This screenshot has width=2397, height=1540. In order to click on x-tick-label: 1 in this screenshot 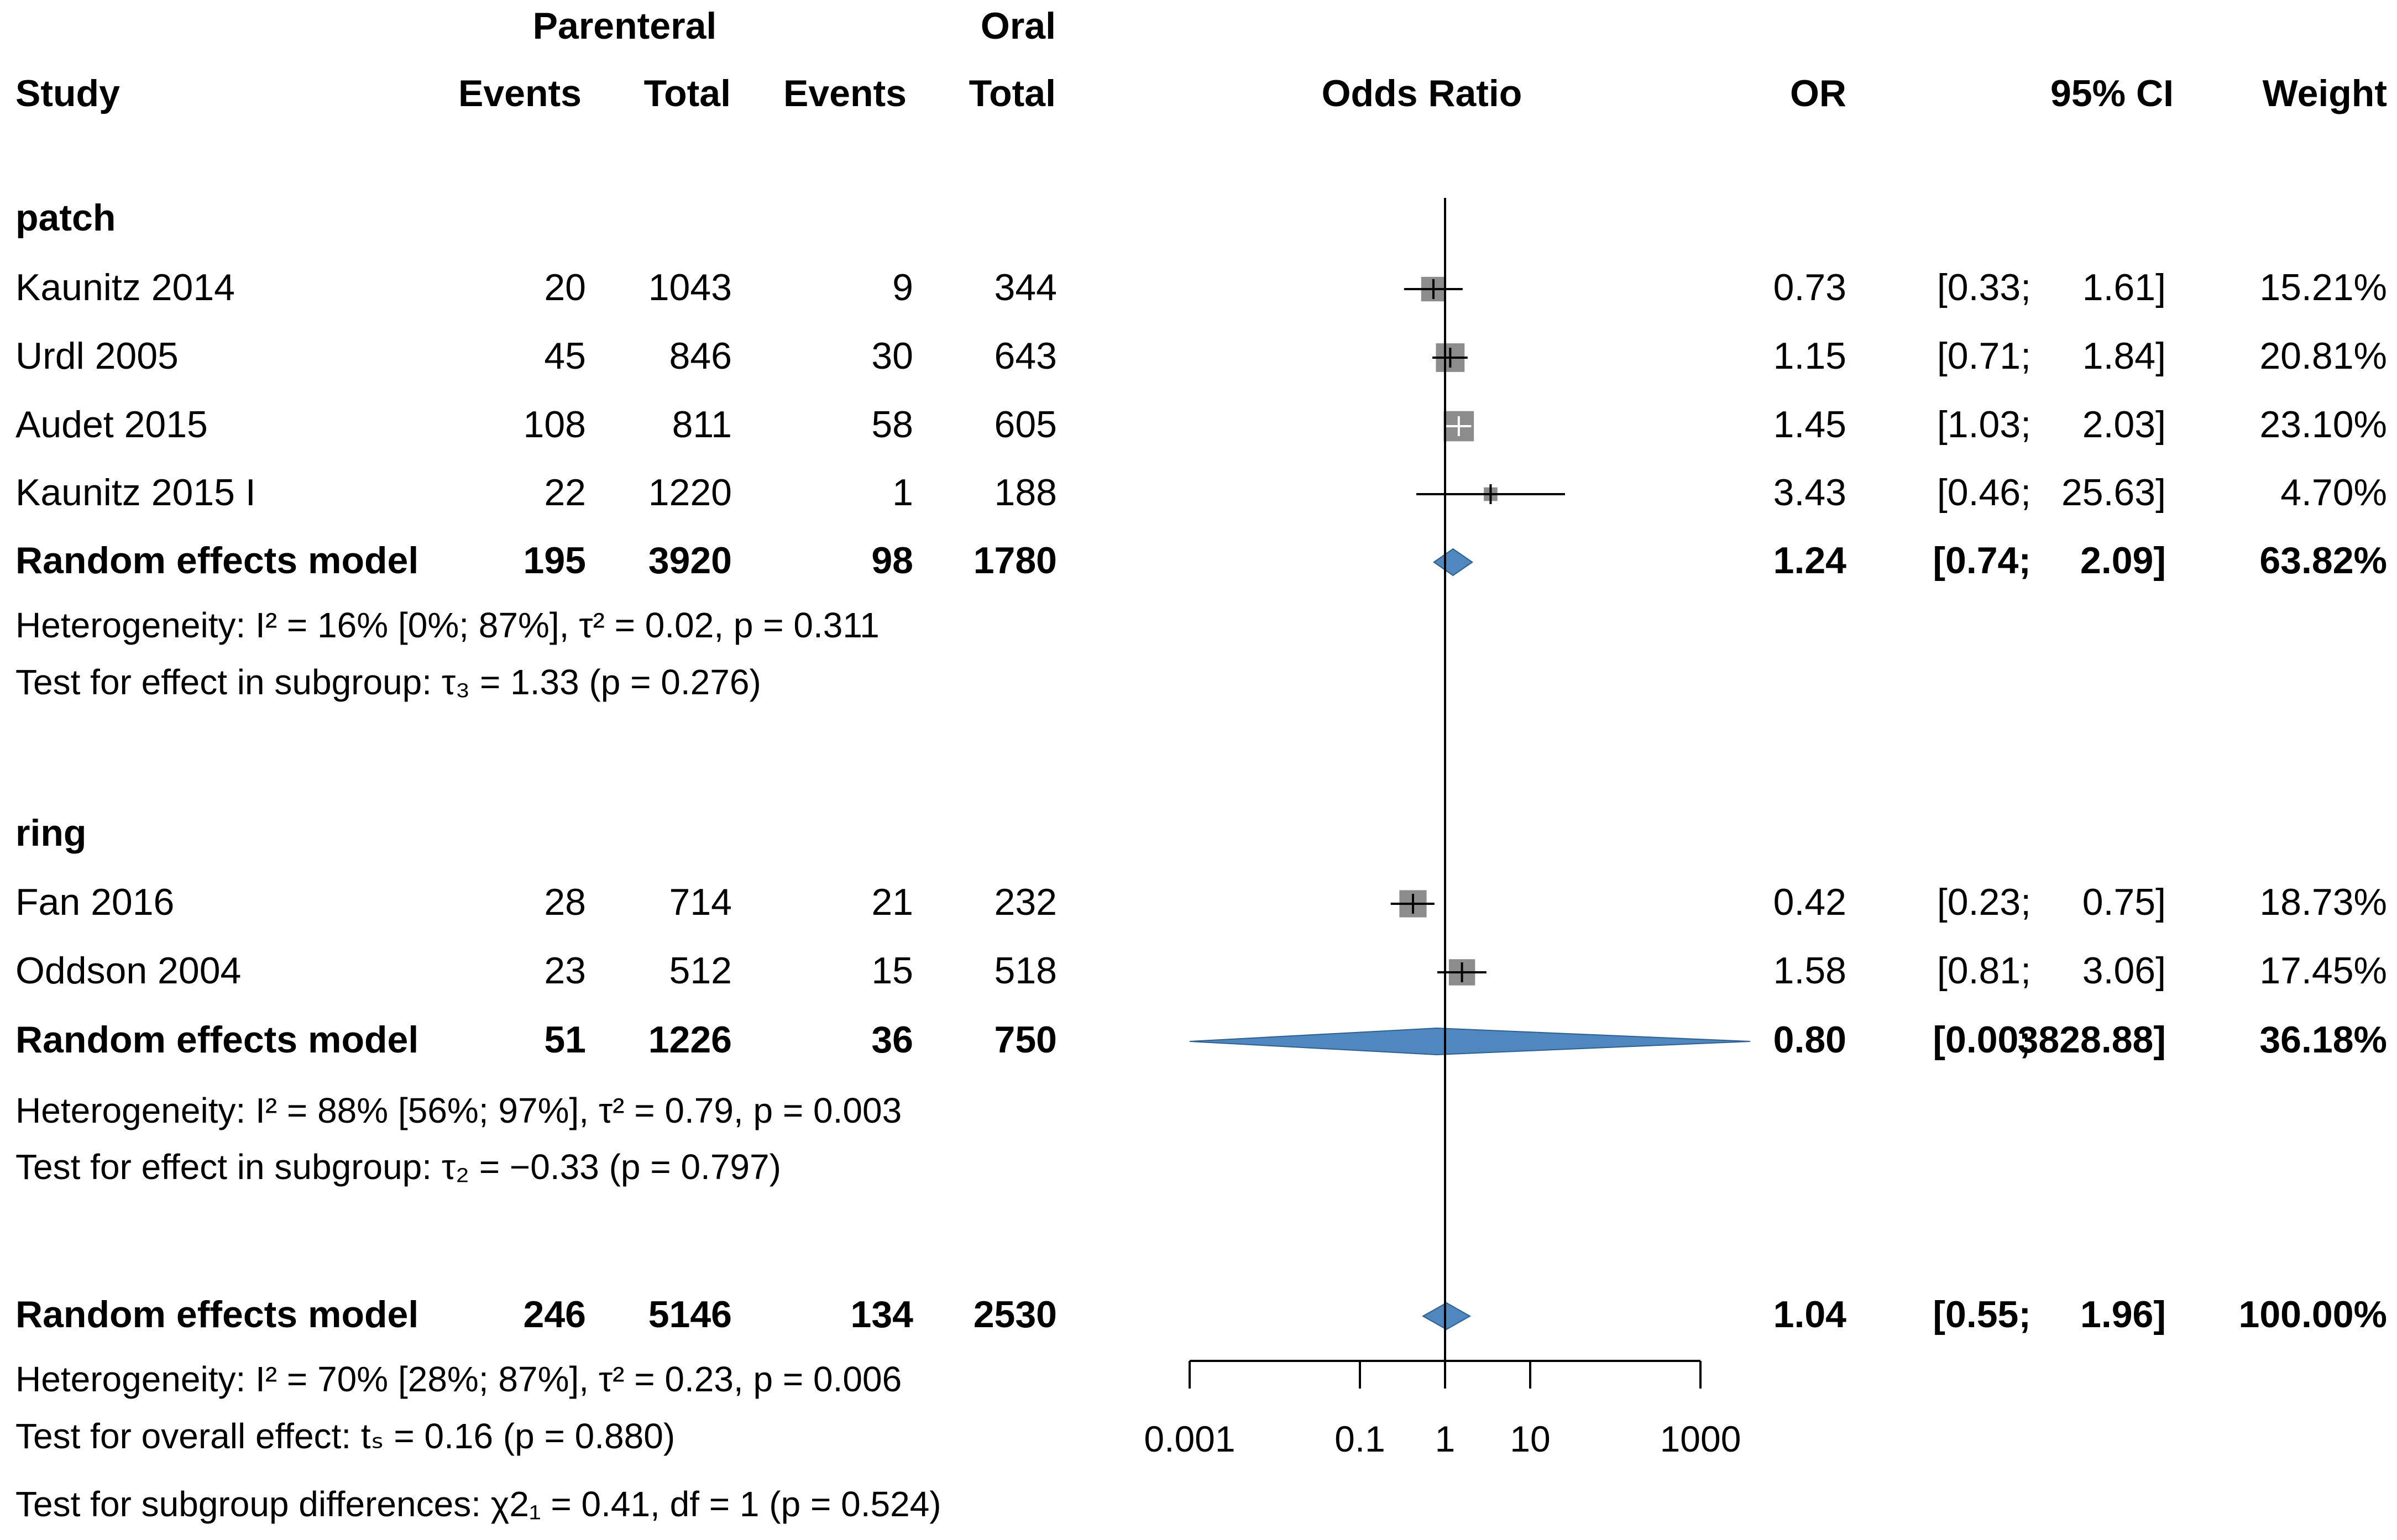, I will do `click(1445, 1438)`.